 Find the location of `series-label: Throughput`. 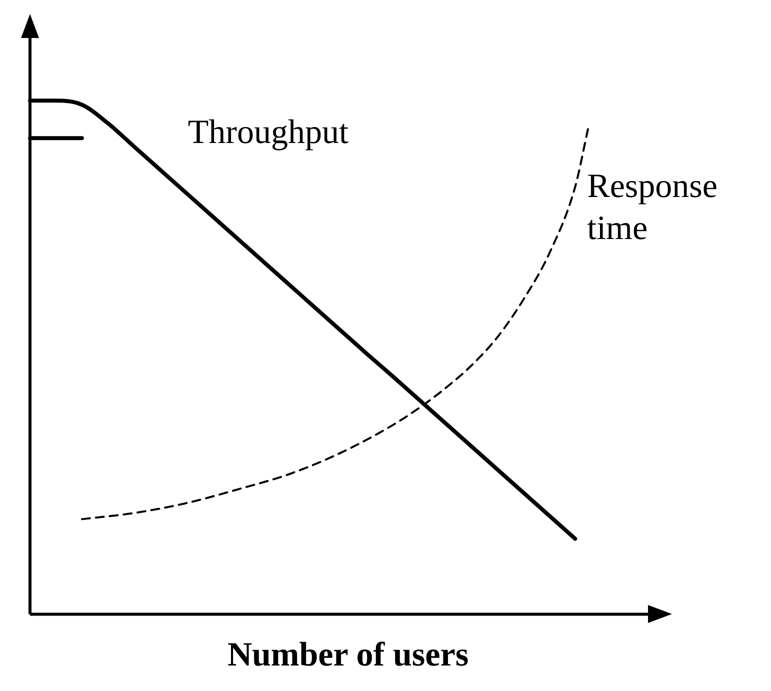

series-label: Throughput is located at coordinates (268, 133).